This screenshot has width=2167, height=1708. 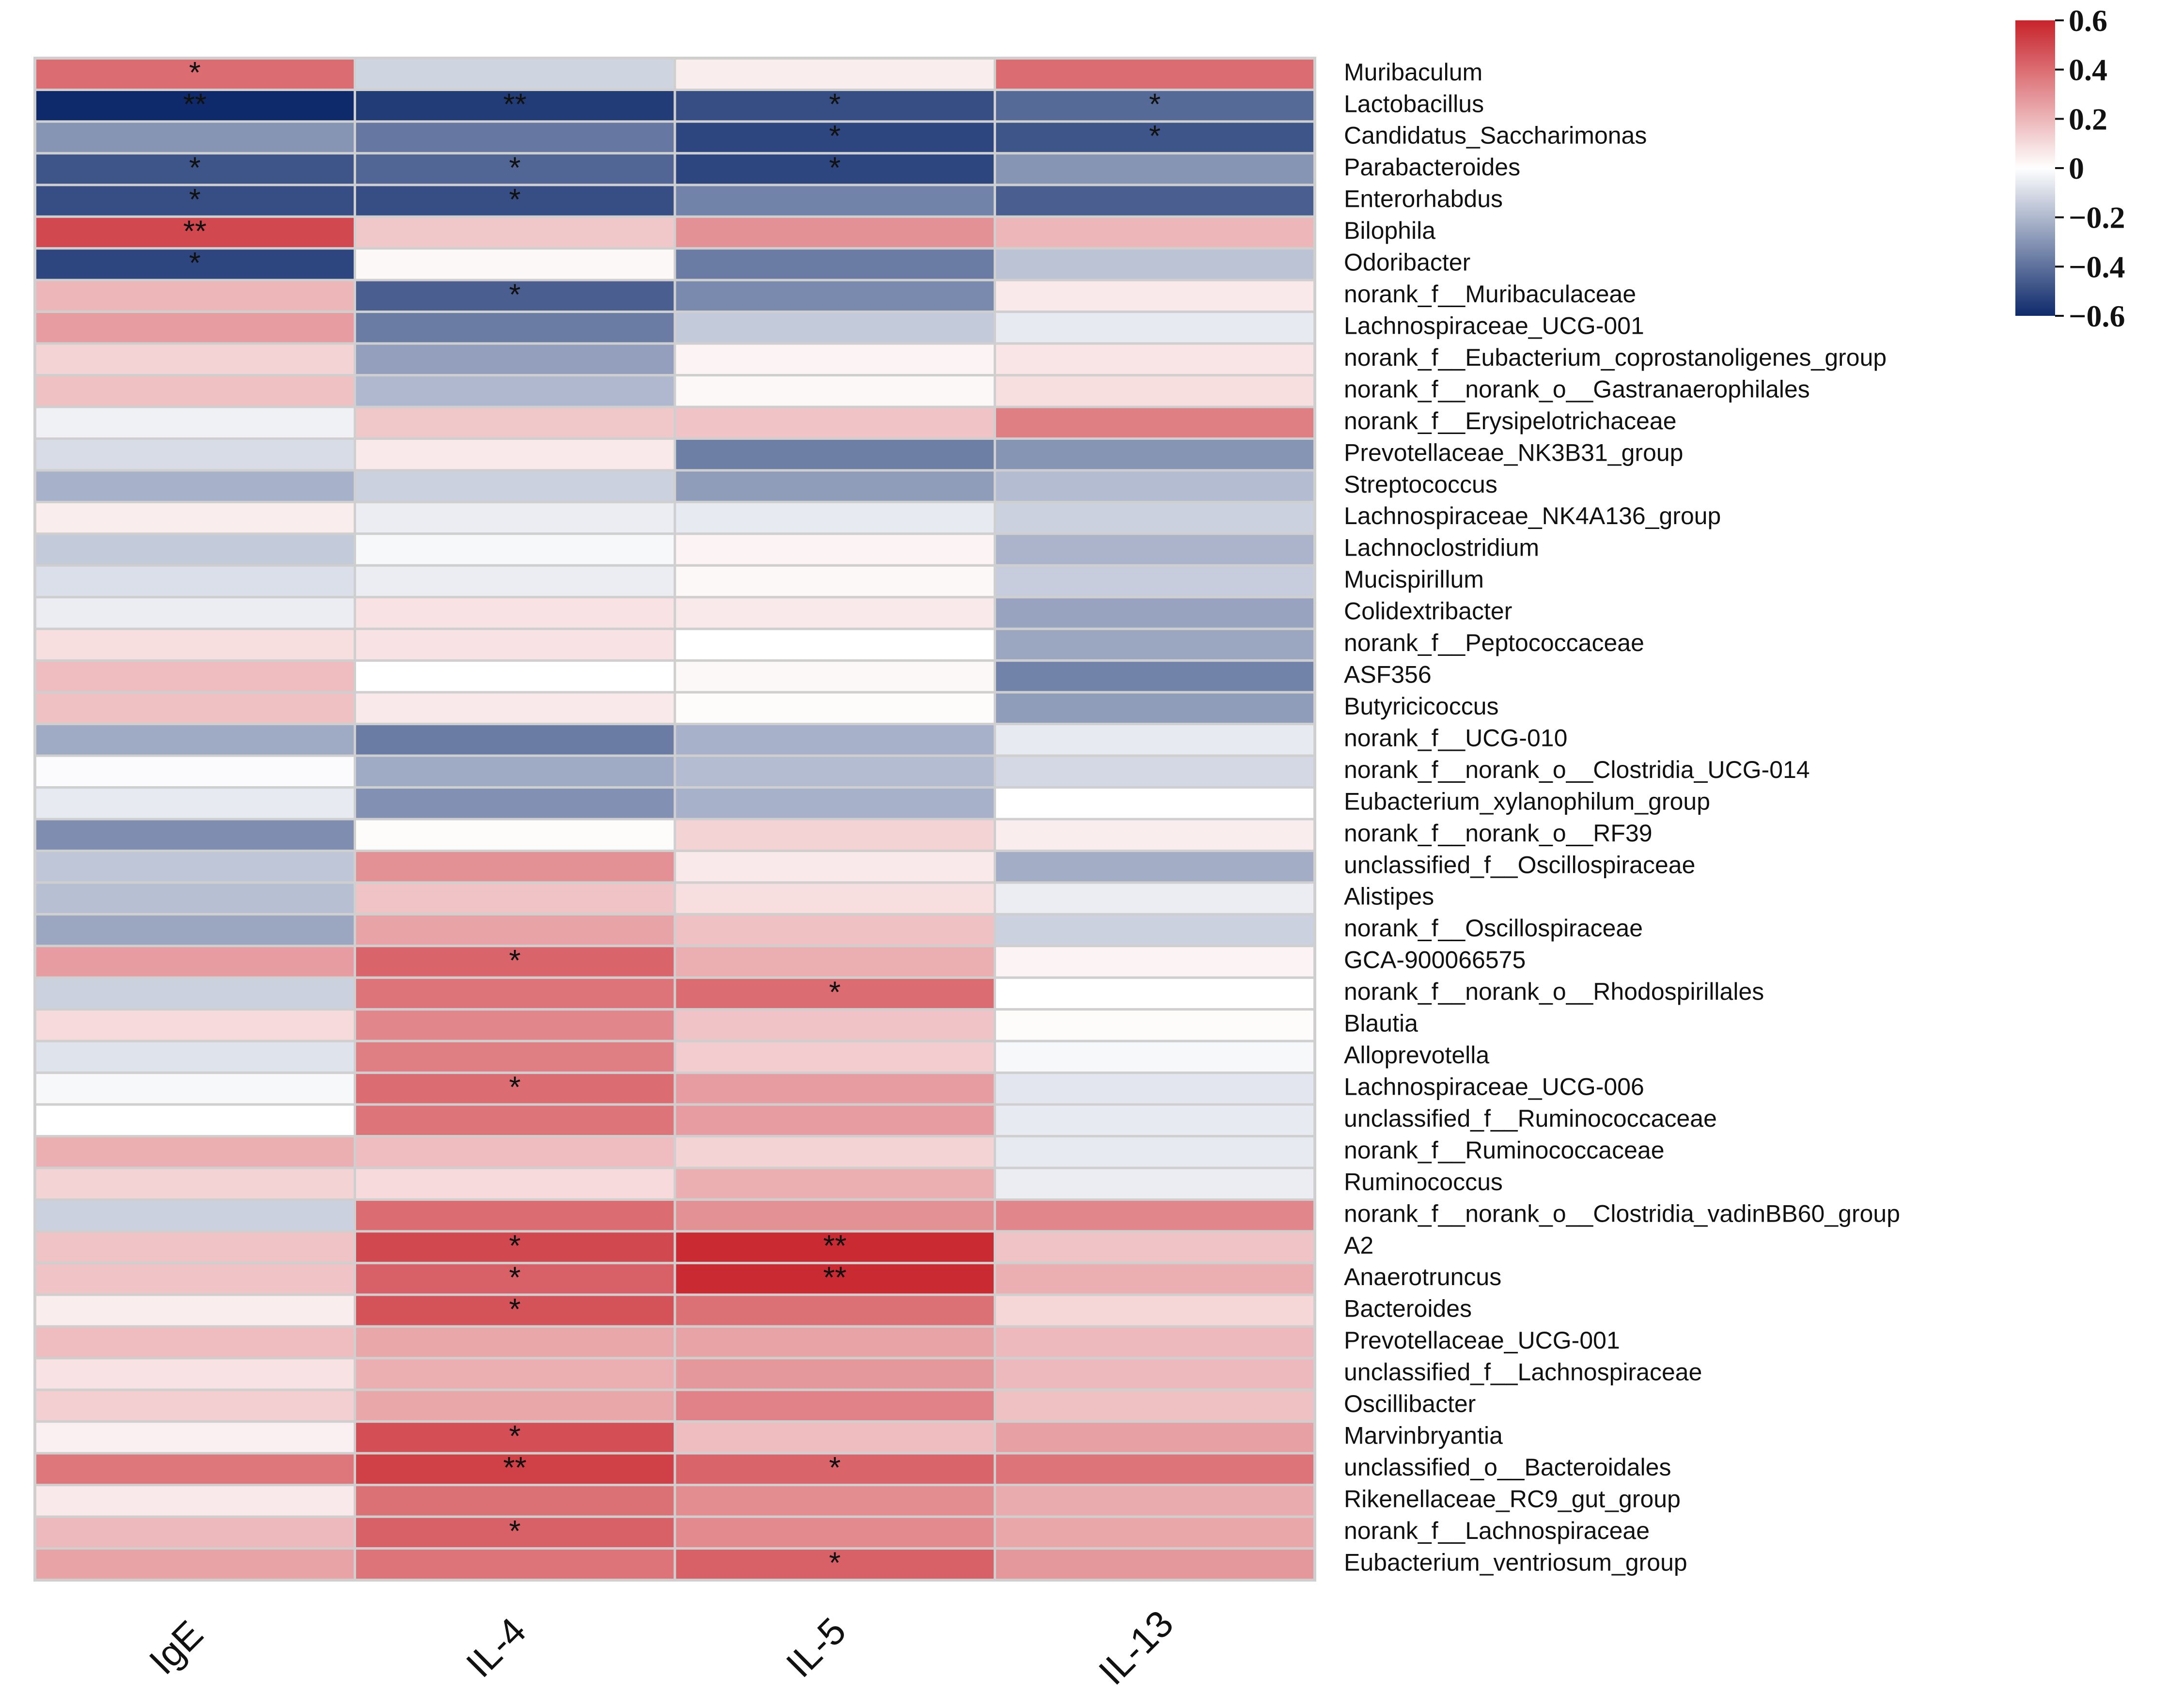 I want to click on cell-eubacterium-xylanophilum-group-ige, so click(x=194, y=803).